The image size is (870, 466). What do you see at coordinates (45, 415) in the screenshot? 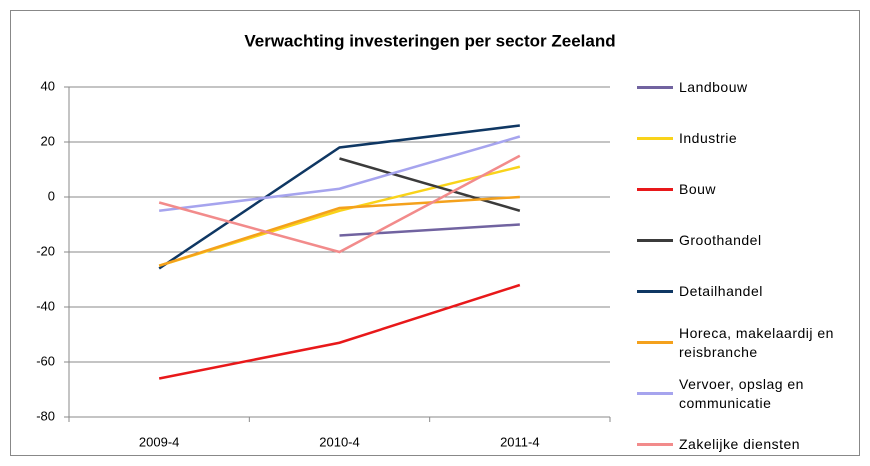
I see `y-tick-label: -80` at bounding box center [45, 415].